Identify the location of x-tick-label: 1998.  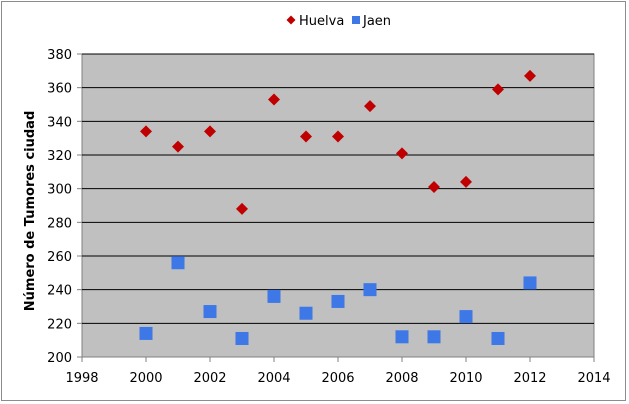
(81, 378).